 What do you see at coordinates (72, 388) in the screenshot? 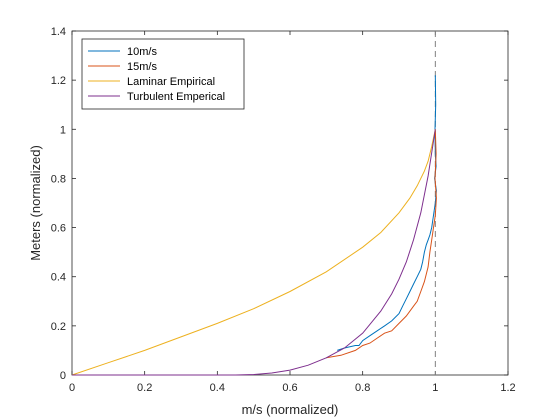
I see `x-tick-label: 0` at bounding box center [72, 388].